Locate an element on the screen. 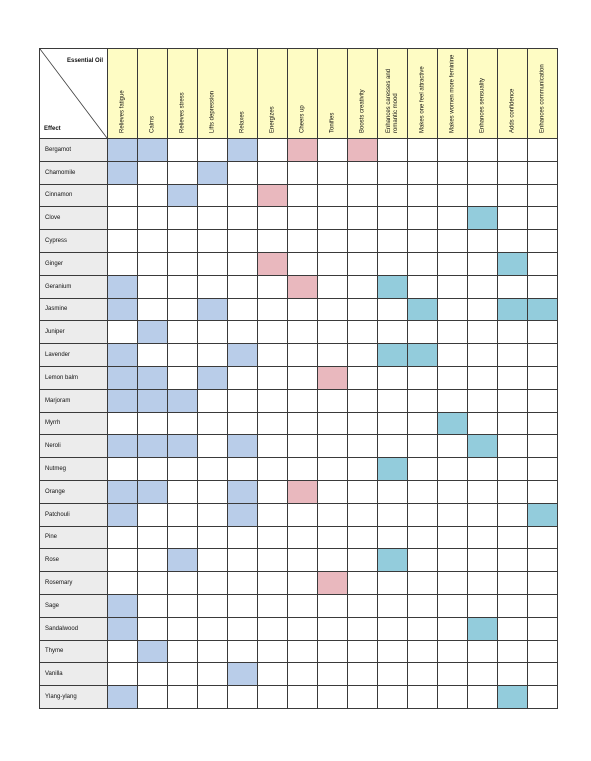 The width and height of the screenshot is (591, 761). table-row: Ginger is located at coordinates (298, 263).